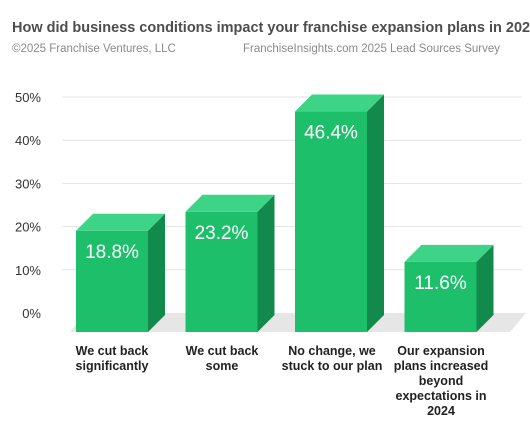 The image size is (530, 442). What do you see at coordinates (331, 133) in the screenshot?
I see `data-label: 46.4%` at bounding box center [331, 133].